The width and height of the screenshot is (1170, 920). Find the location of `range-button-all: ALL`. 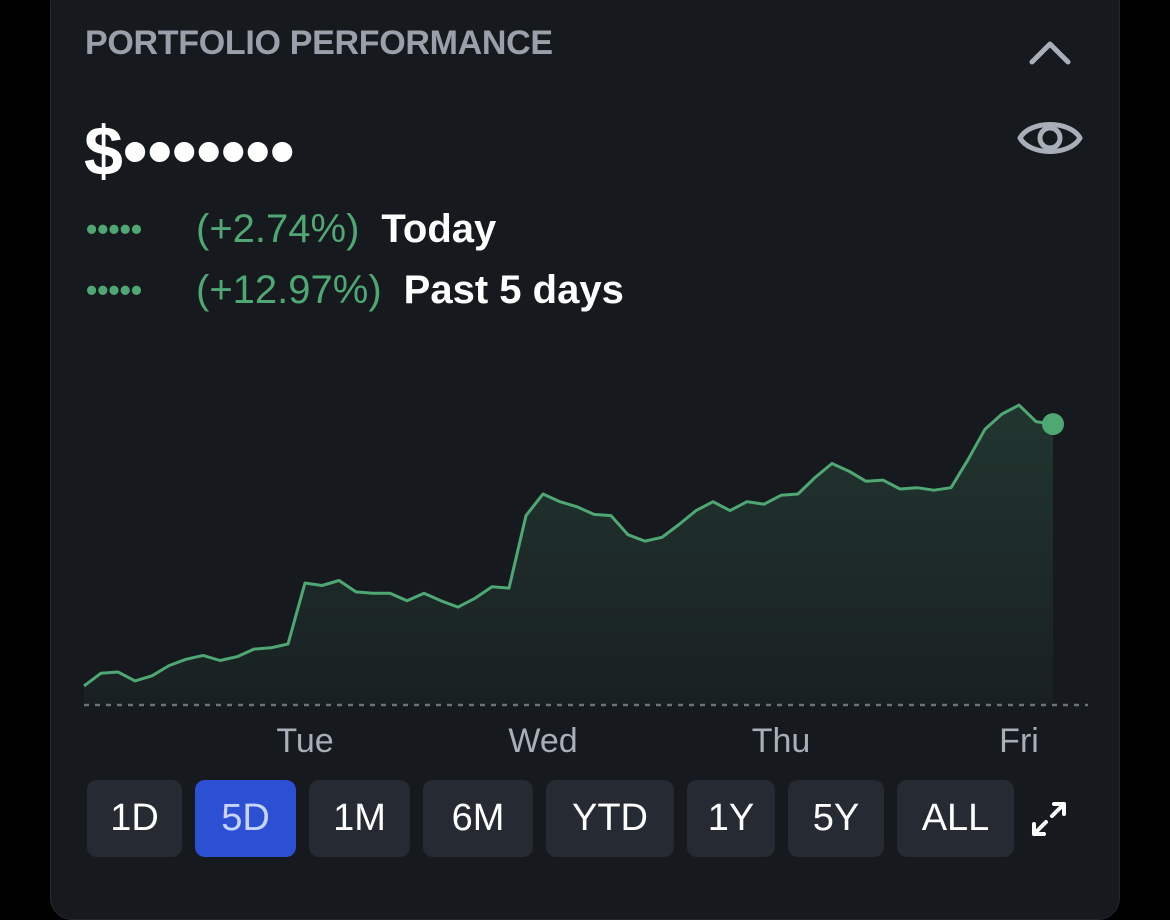

range-button-all: ALL is located at coordinates (955, 818).